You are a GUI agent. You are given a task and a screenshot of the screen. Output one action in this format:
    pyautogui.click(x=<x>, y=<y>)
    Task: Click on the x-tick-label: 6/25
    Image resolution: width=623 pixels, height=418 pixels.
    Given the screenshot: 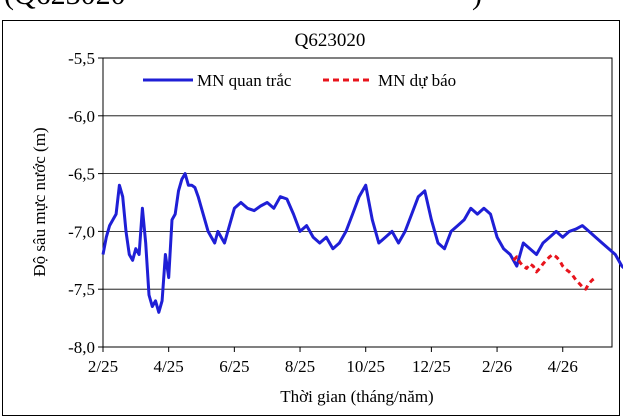 What is the action you would take?
    pyautogui.click(x=234, y=366)
    